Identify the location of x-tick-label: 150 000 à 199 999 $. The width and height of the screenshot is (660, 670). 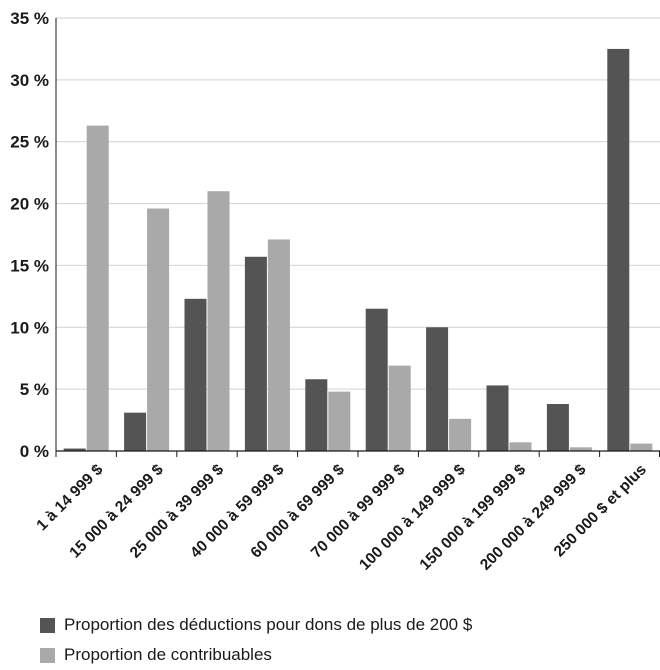
(473, 517).